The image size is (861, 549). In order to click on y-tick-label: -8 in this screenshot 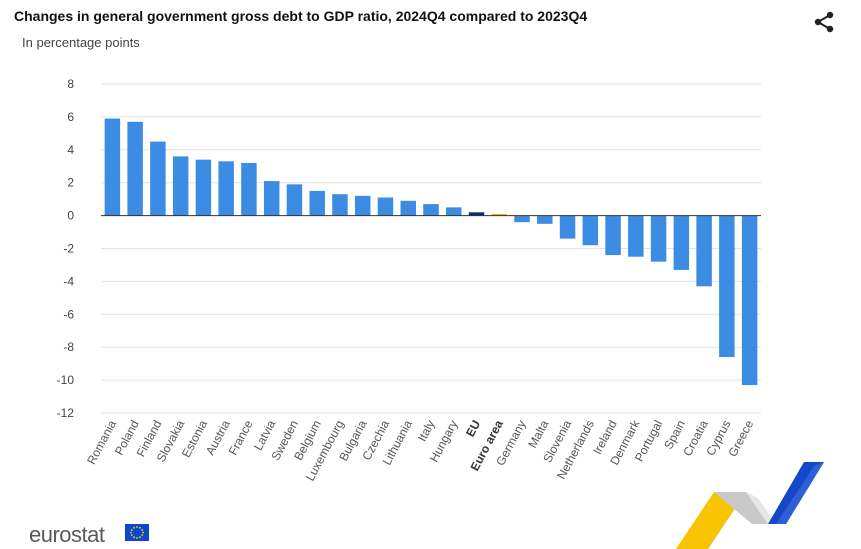, I will do `click(68, 347)`.